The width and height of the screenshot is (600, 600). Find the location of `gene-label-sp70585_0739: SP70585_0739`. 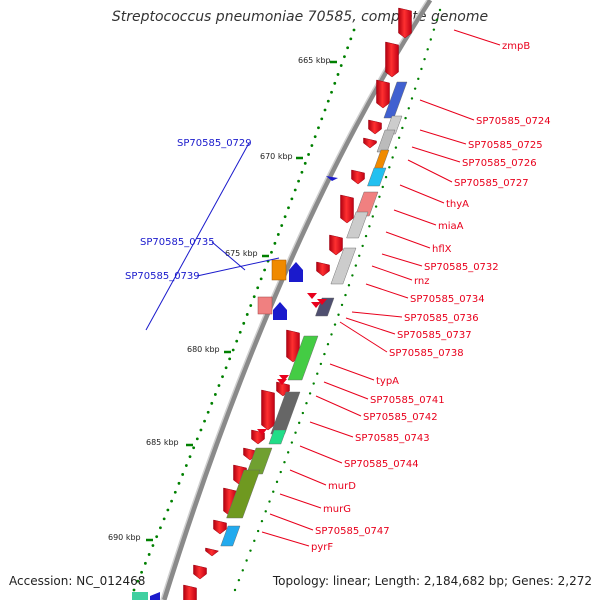

gene-label-sp70585_0739: SP70585_0739 is located at coordinates (162, 276).